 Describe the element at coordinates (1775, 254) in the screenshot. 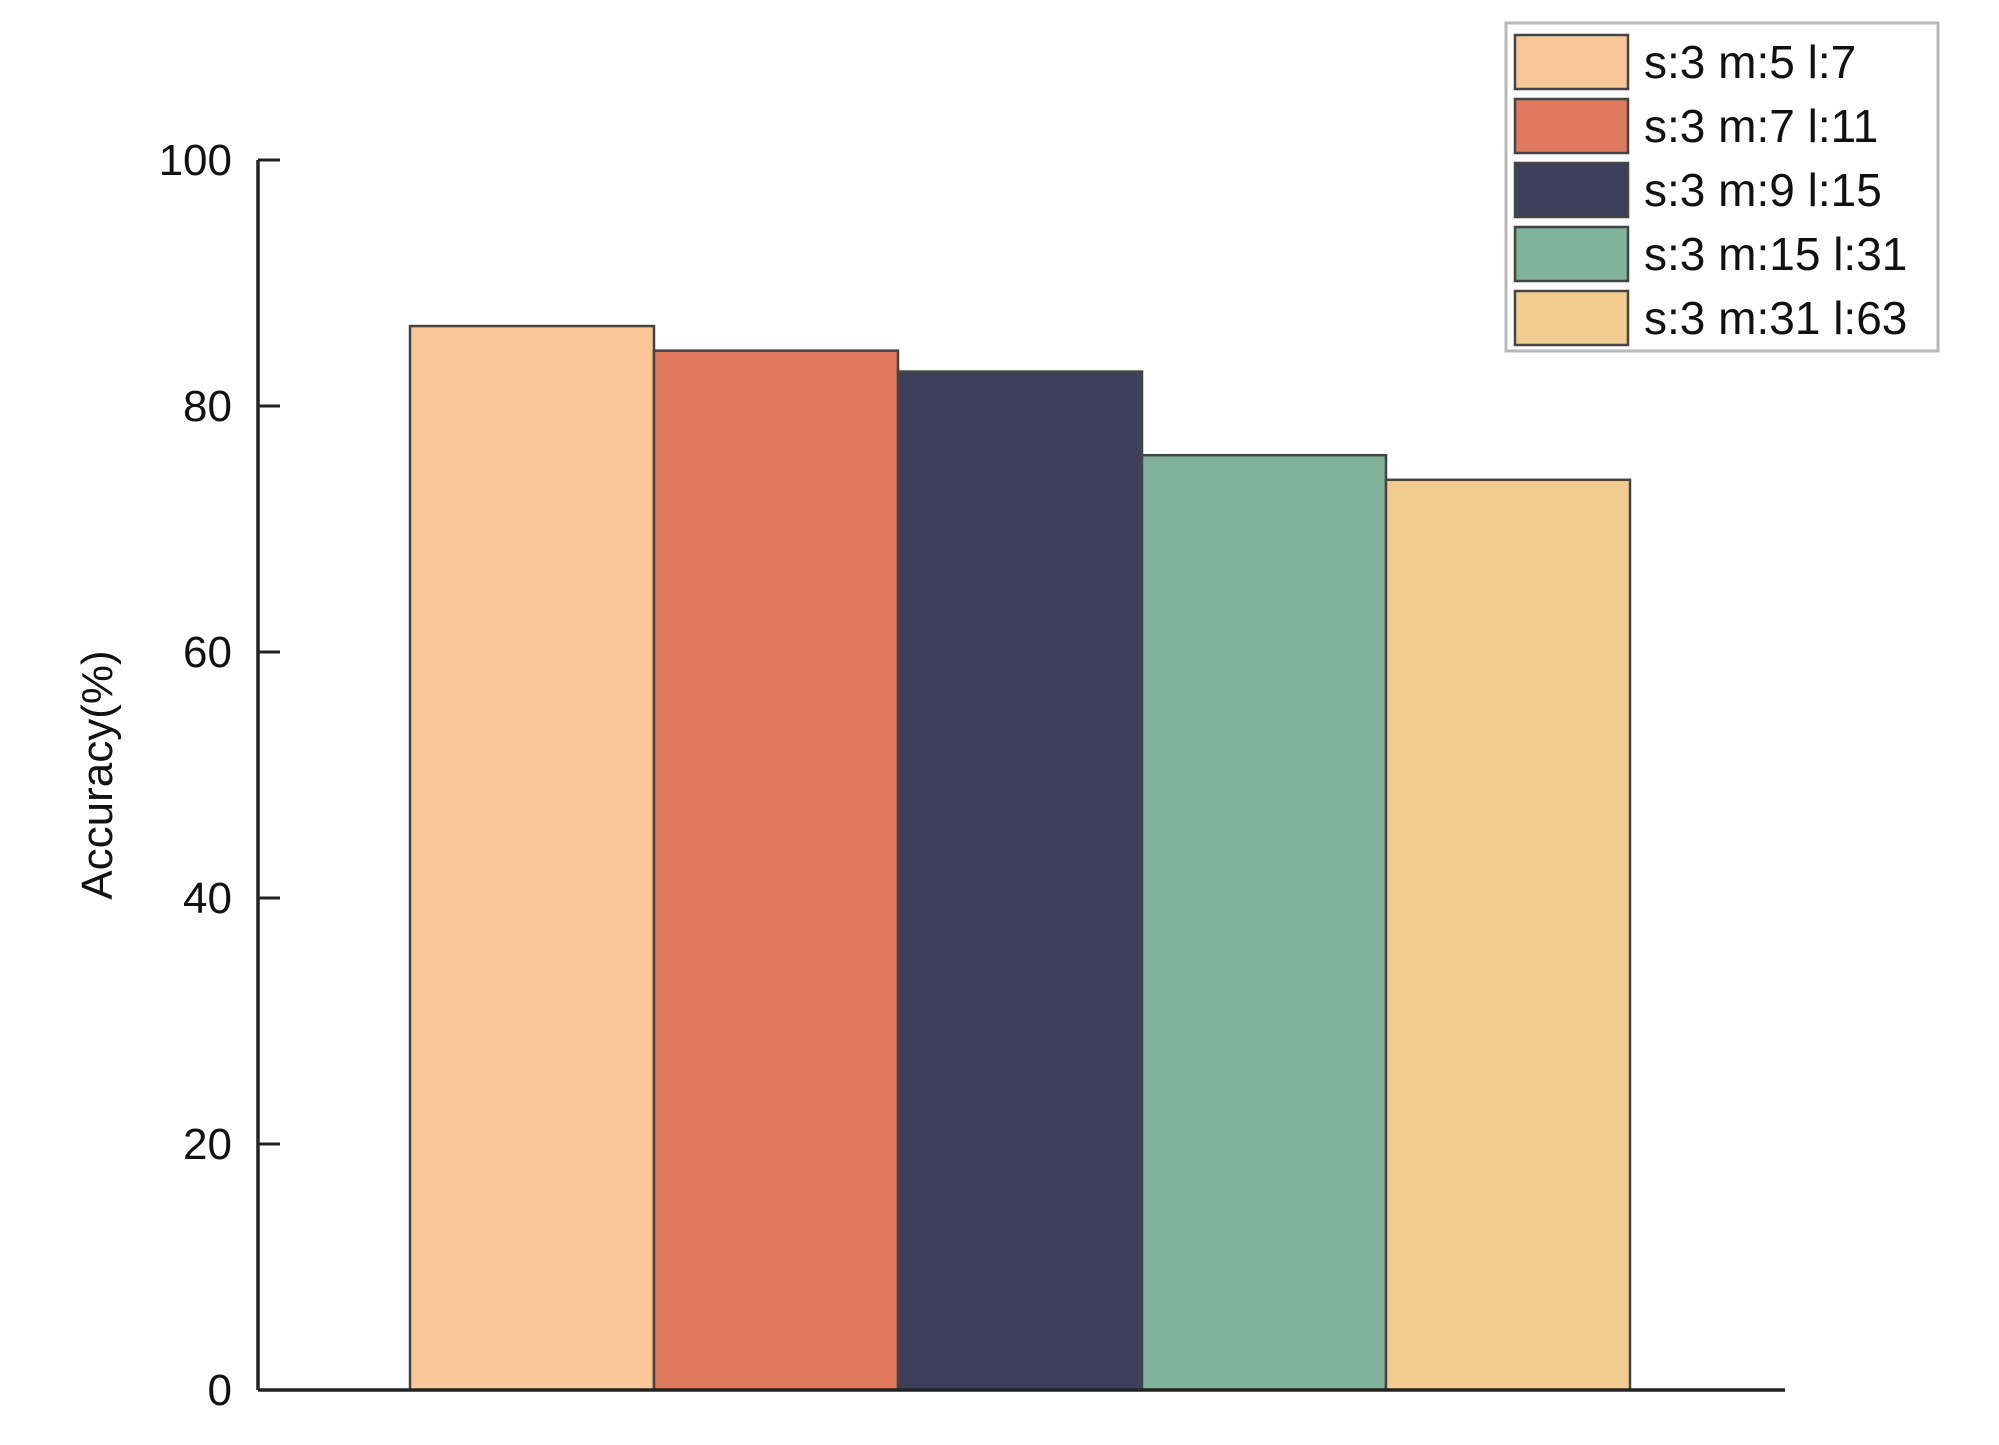

I see `legend-label-4: s:3 m:15 l:31` at that location.